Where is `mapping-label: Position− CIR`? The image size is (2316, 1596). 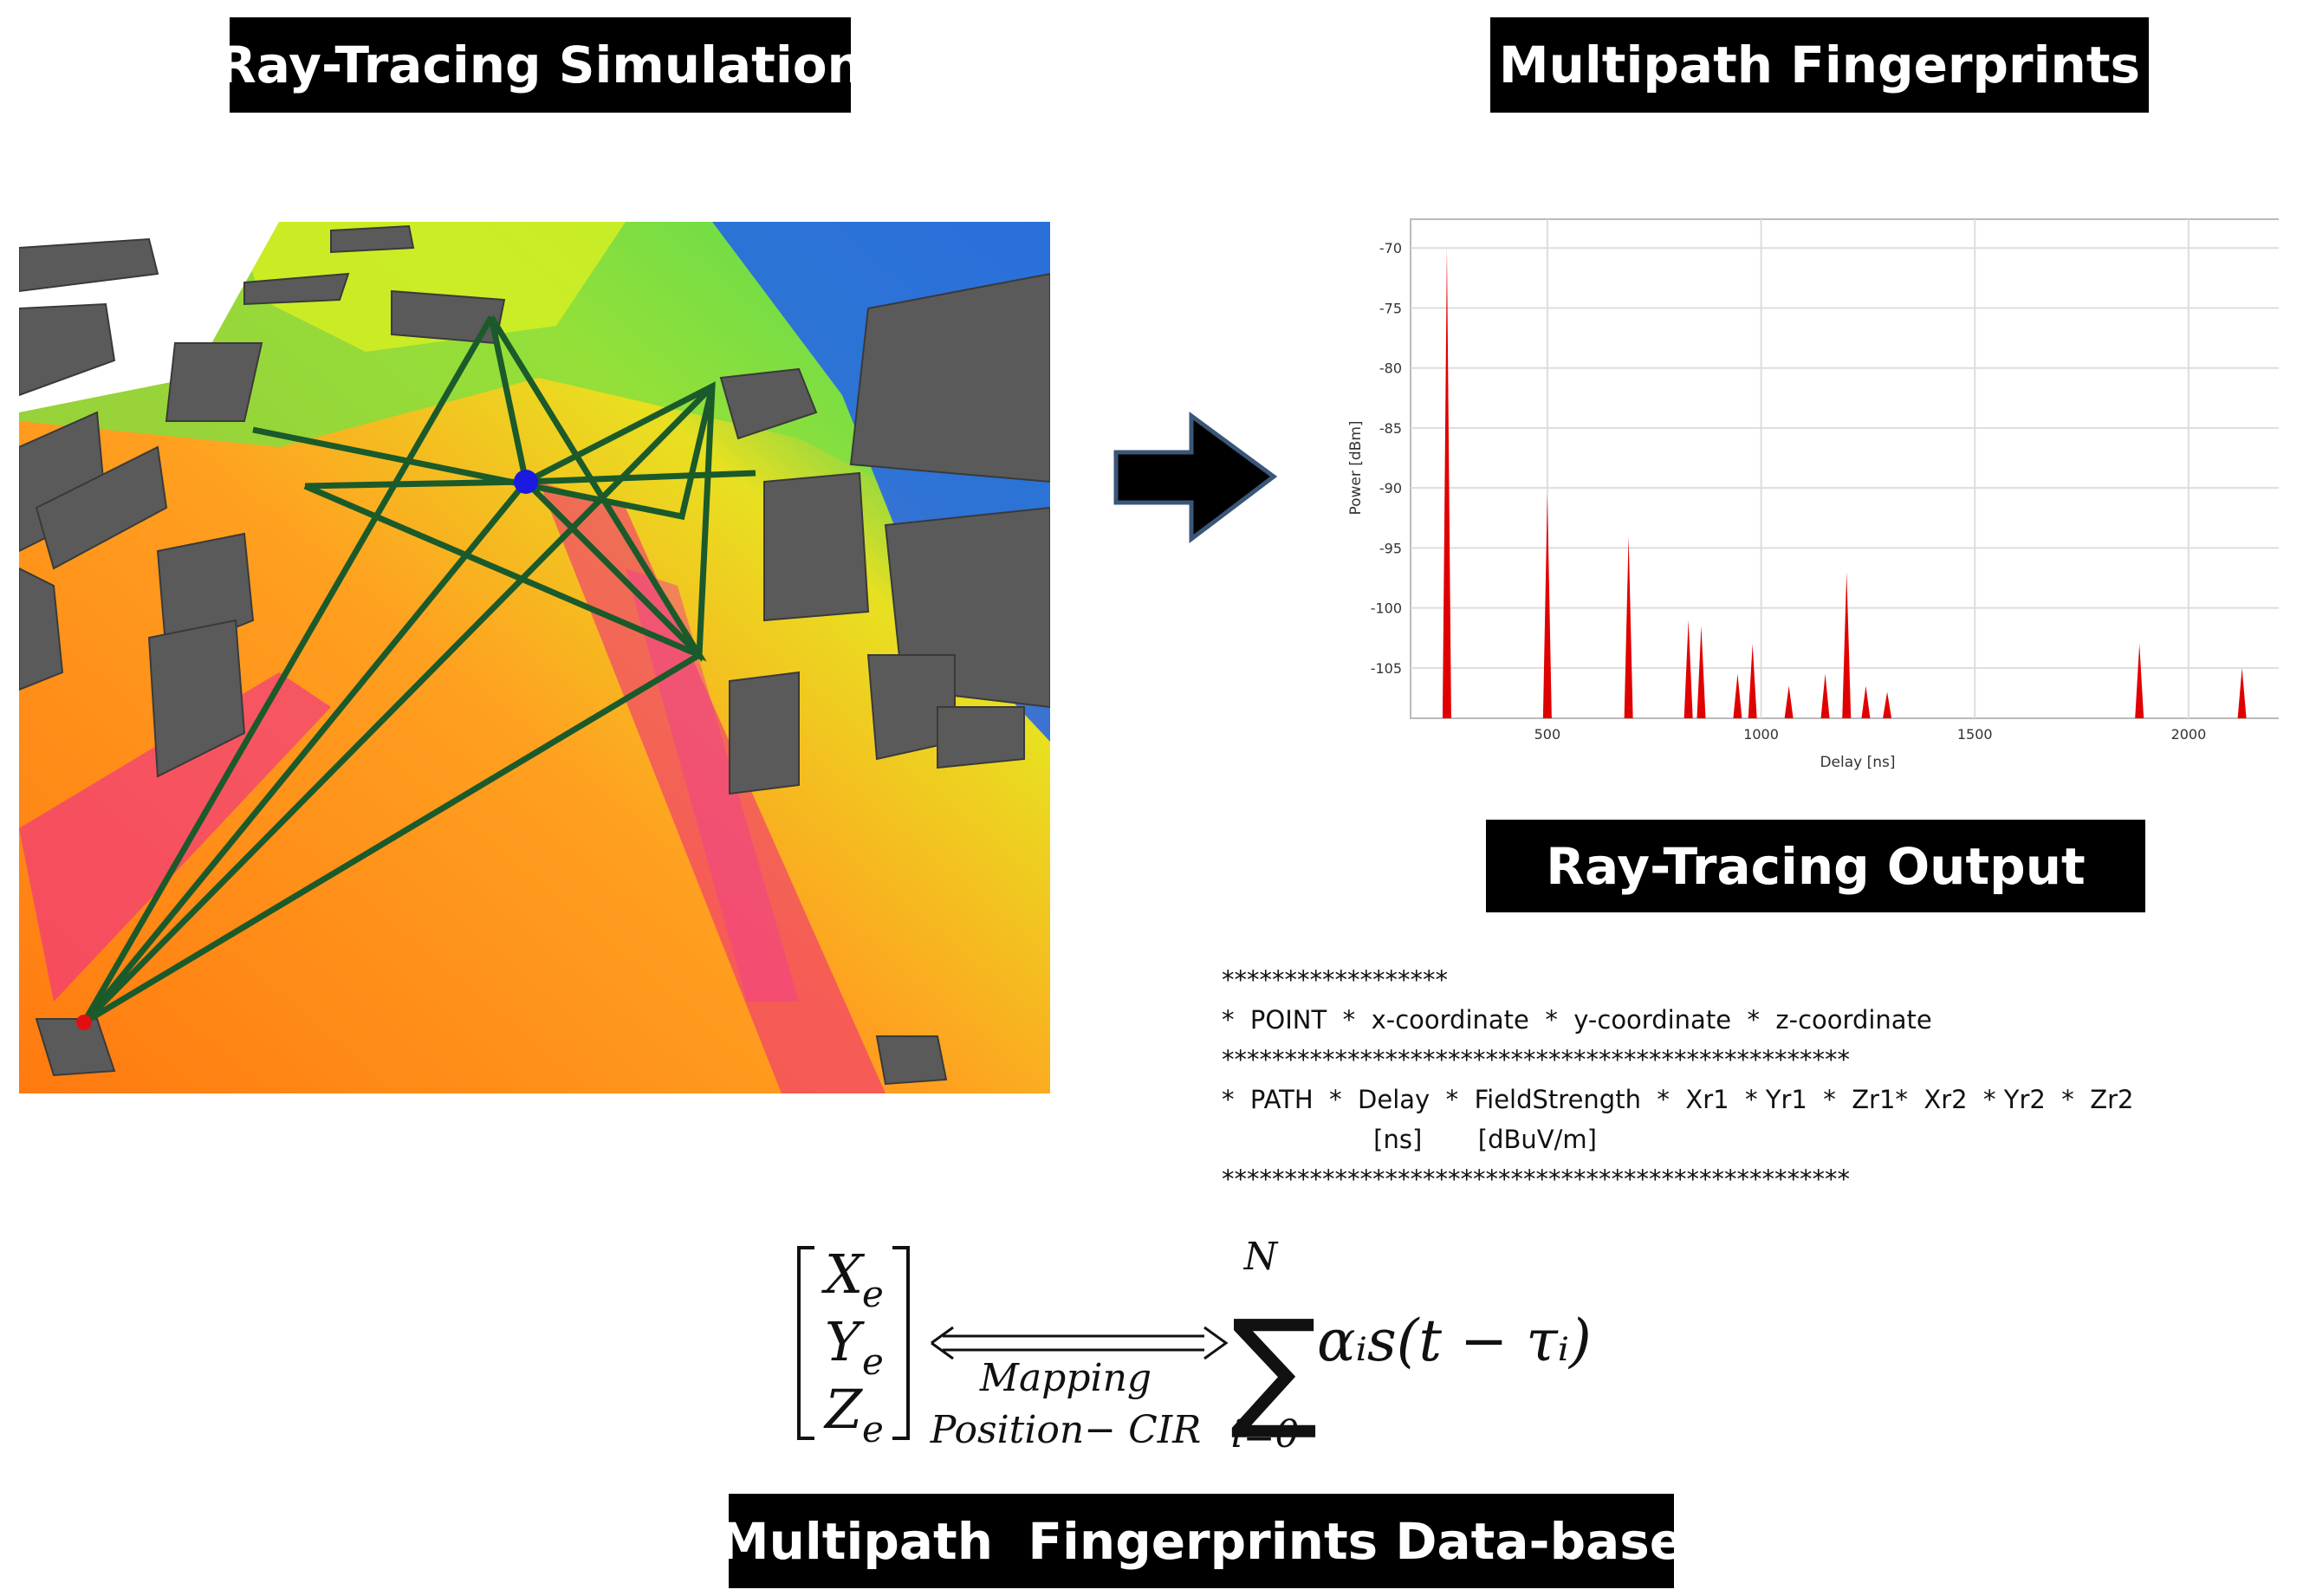 mapping-label: Position− CIR is located at coordinates (1066, 1430).